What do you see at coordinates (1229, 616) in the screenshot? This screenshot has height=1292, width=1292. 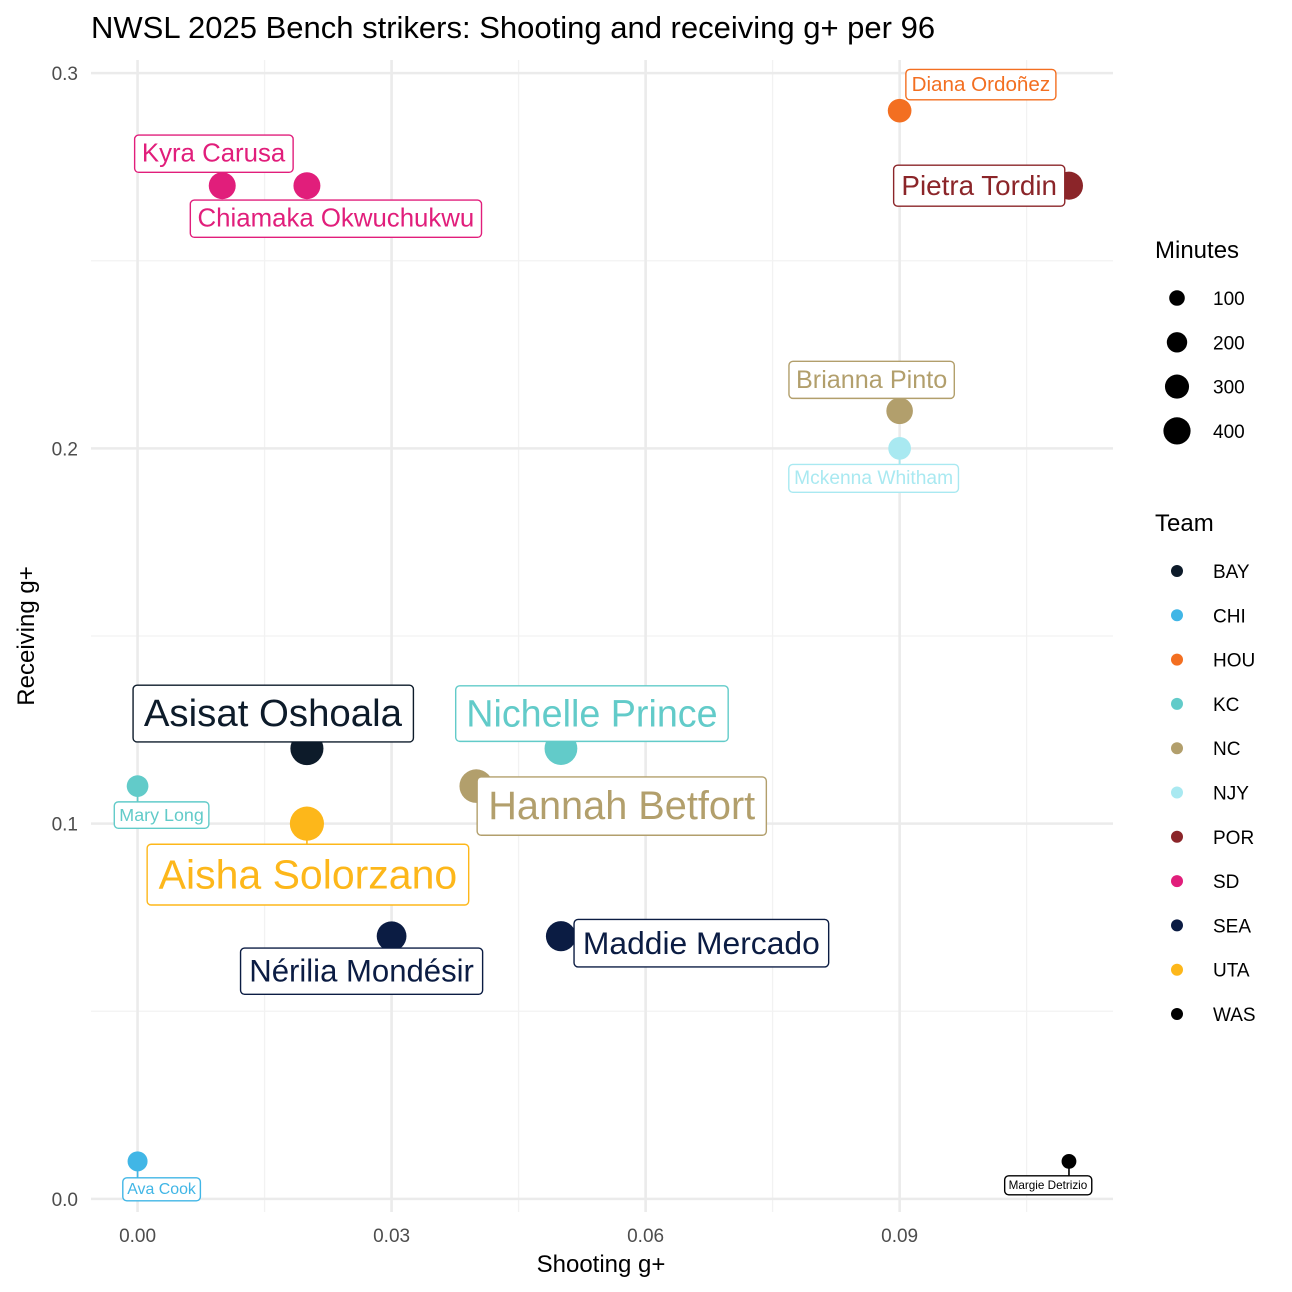 I see `legend-team-label: CHI` at bounding box center [1229, 616].